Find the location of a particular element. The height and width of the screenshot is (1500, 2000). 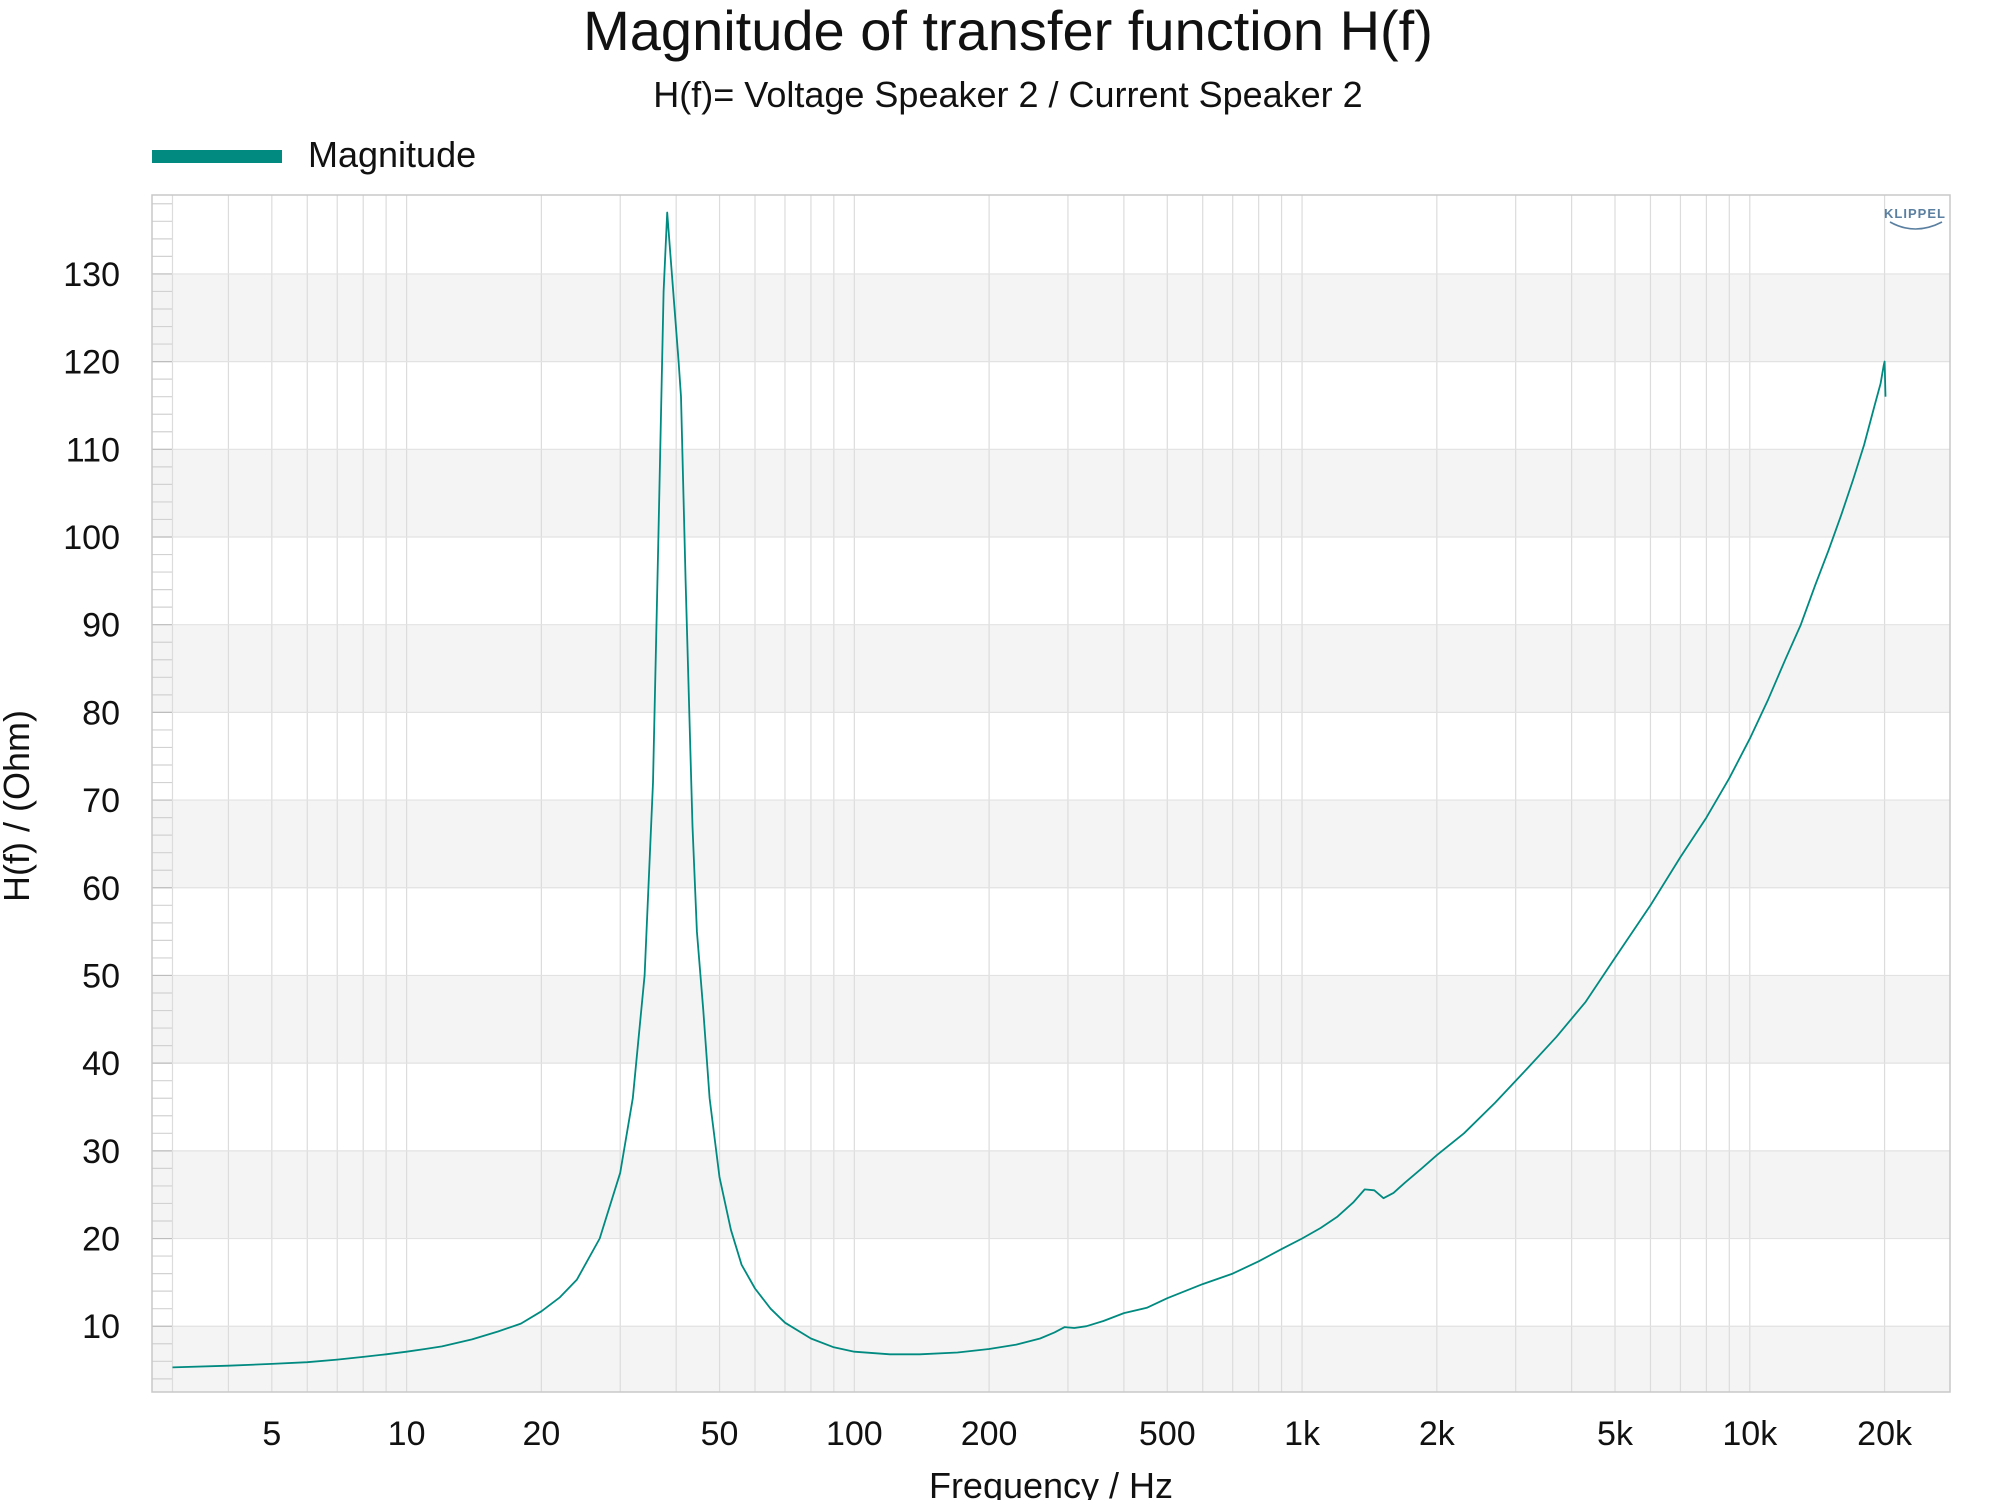

y-tick-labels: 10 20 30 40 50 60 70 80 90 100 110 120 130 is located at coordinates (91, 801).